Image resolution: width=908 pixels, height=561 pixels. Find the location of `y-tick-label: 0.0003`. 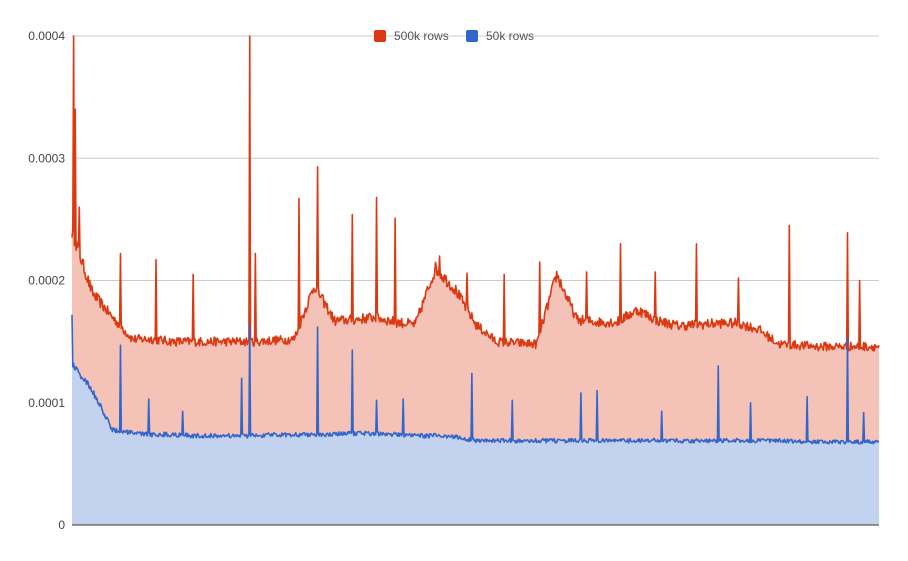

y-tick-label: 0.0003 is located at coordinates (46, 158).